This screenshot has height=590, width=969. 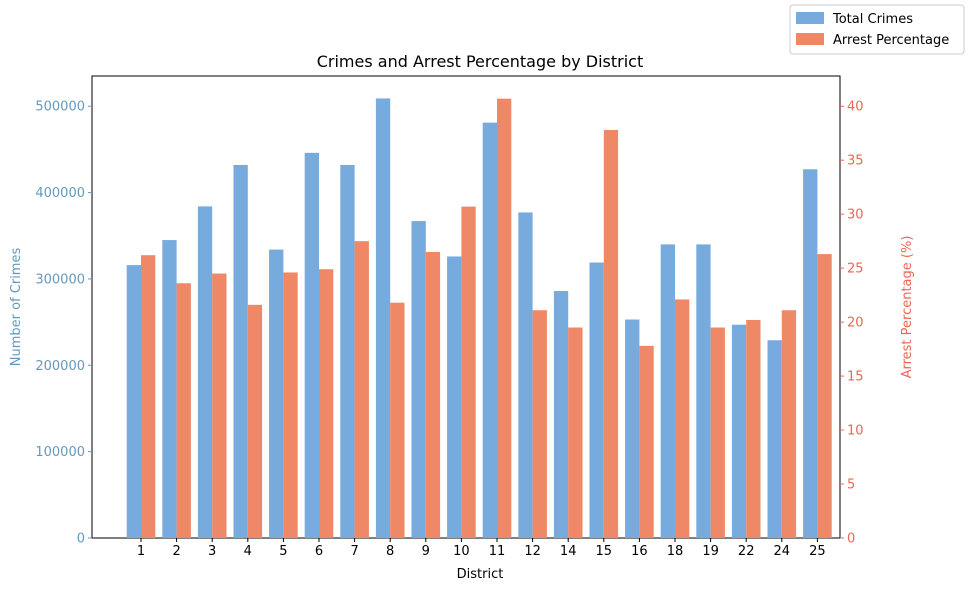 I want to click on x-tick-label: 9, so click(x=426, y=551).